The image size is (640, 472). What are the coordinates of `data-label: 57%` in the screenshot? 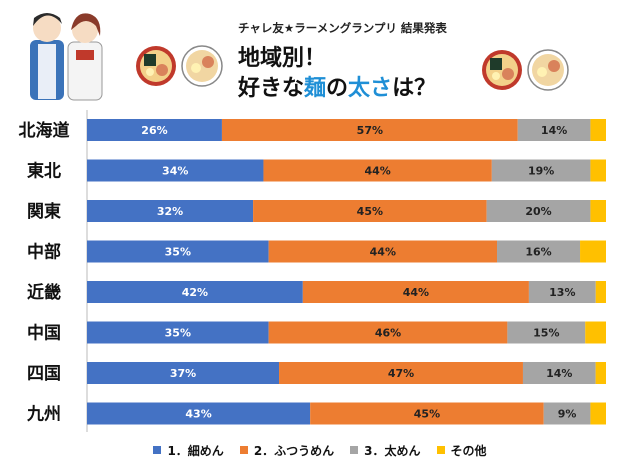 It's located at (370, 130).